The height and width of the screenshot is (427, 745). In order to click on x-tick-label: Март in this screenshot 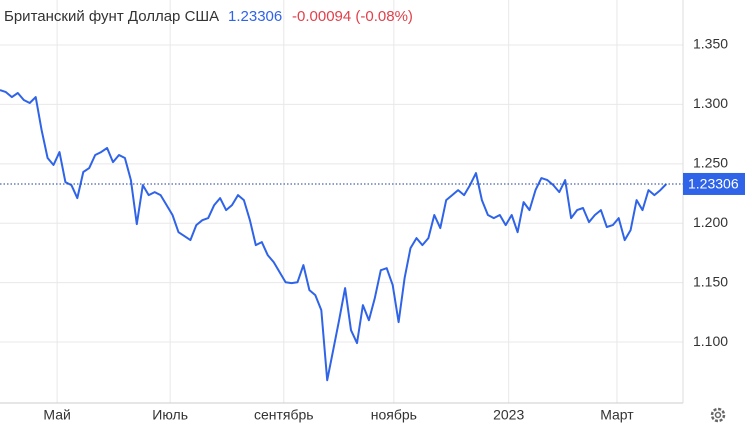, I will do `click(617, 415)`.